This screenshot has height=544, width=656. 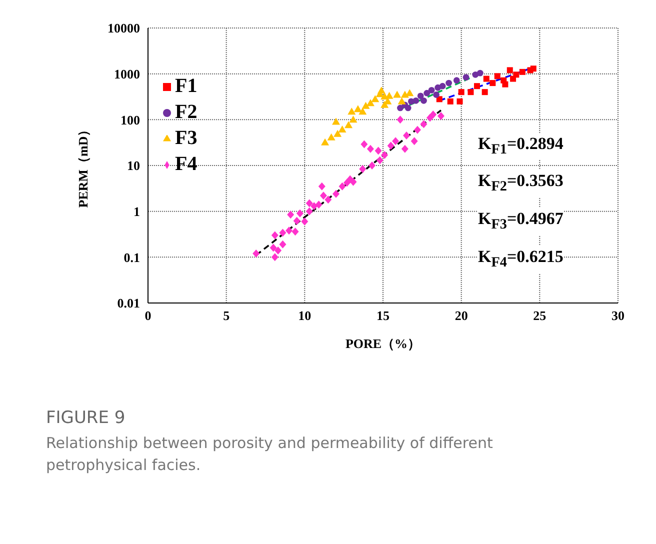 I want to click on y-tick-label: 1000, so click(x=127, y=74).